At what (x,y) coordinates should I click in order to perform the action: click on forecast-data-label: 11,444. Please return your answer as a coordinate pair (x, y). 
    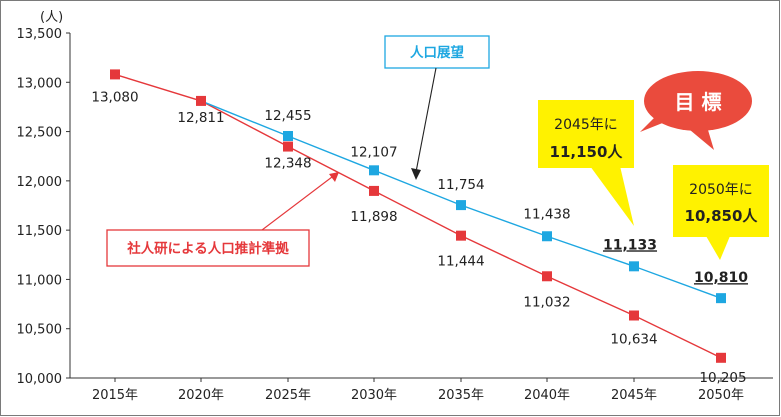
    Looking at the image, I should click on (460, 262).